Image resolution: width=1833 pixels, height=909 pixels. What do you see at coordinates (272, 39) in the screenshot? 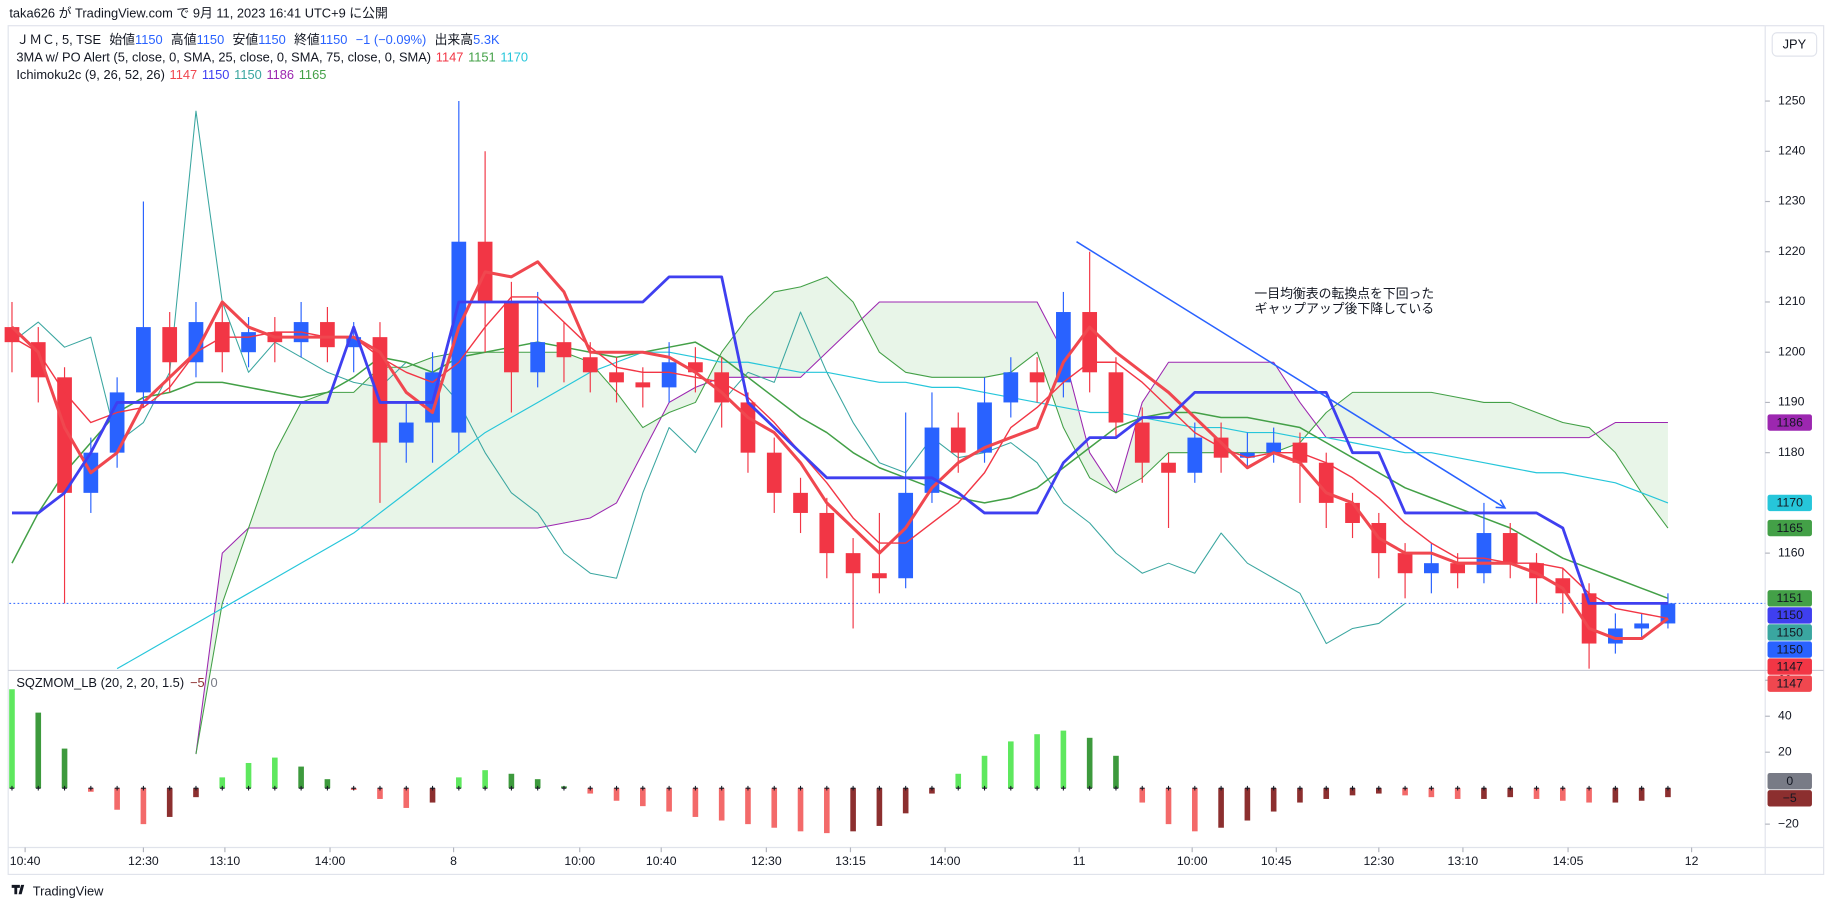
I see `legend-ohlc-value: 1150` at bounding box center [272, 39].